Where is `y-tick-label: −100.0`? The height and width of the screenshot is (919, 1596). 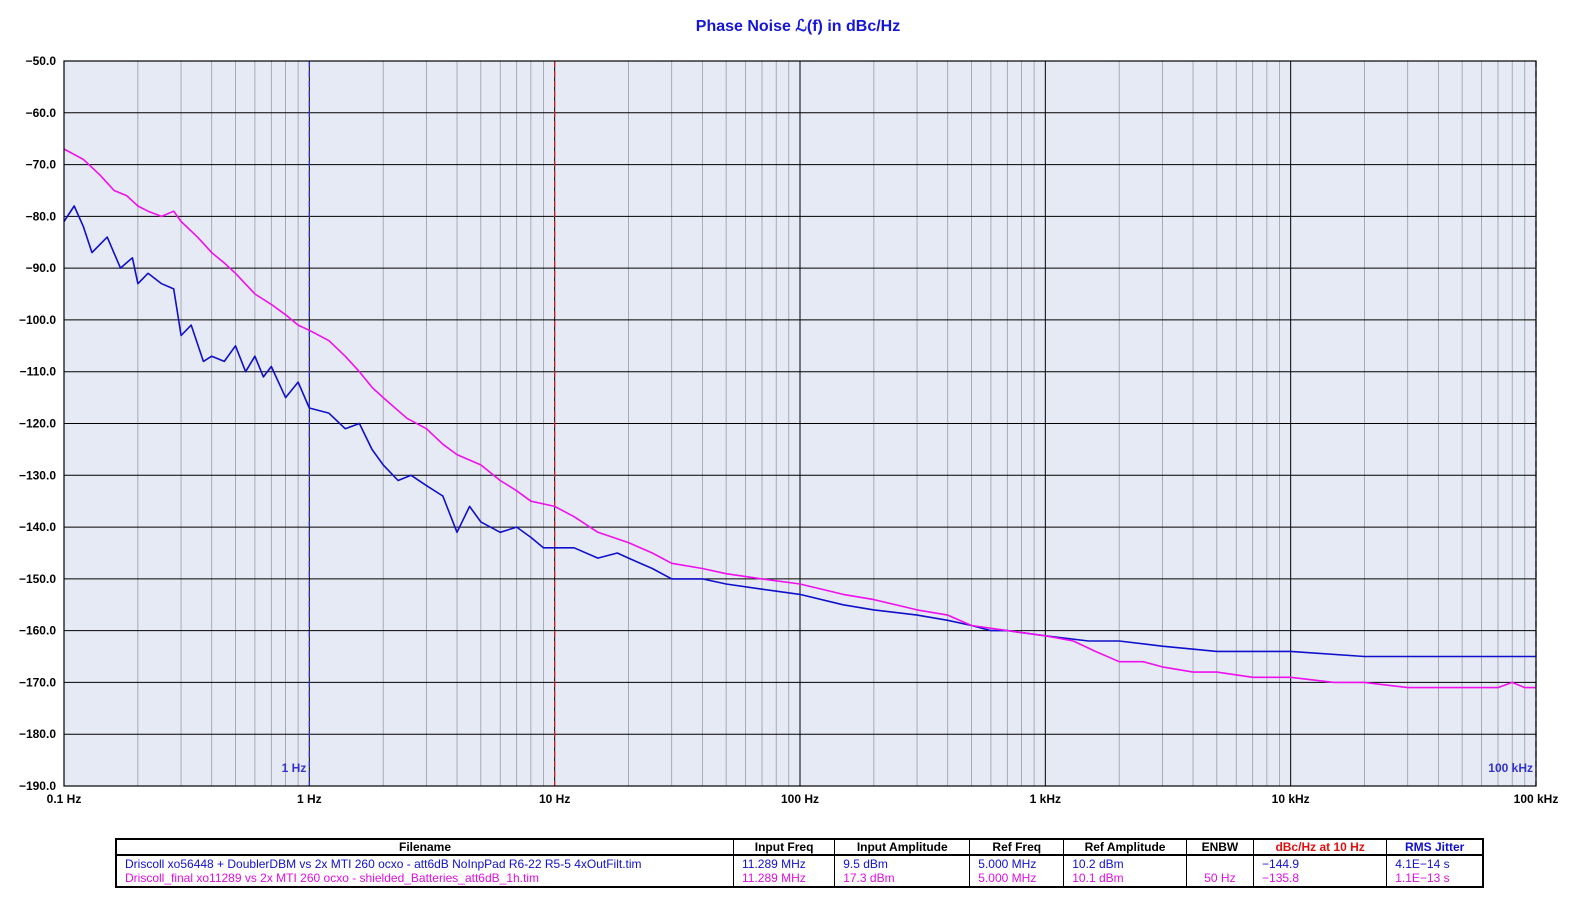 y-tick-label: −100.0 is located at coordinates (37, 320).